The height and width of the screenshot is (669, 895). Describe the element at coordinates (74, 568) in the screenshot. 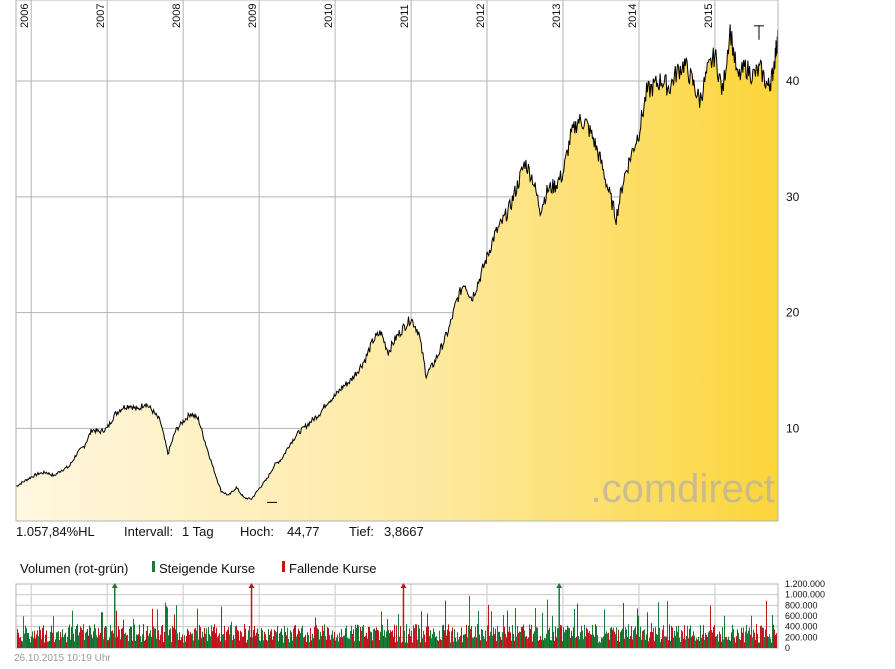

I see `volume-title: Volumen (rot-grün)` at that location.